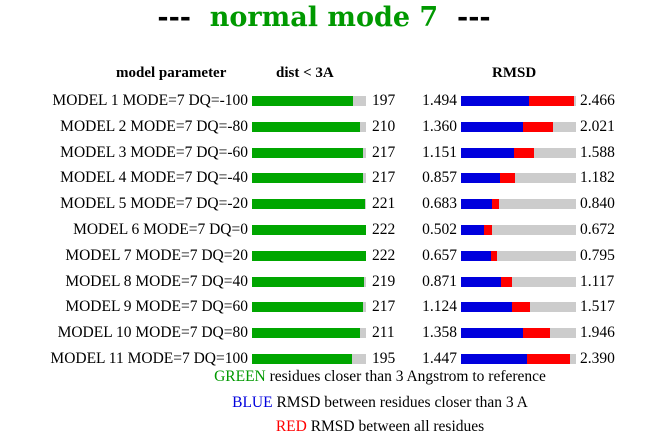 Image resolution: width=648 pixels, height=442 pixels. Describe the element at coordinates (439, 255) in the screenshot. I see `rmsd-close-value: 0.657` at that location.